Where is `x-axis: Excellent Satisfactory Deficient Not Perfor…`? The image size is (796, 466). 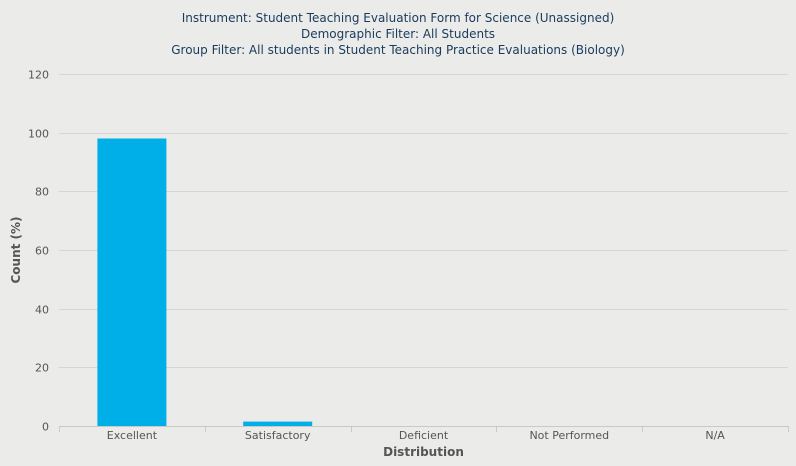 x-axis: Excellent Satisfactory Deficient Not Perfor… is located at coordinates (424, 434).